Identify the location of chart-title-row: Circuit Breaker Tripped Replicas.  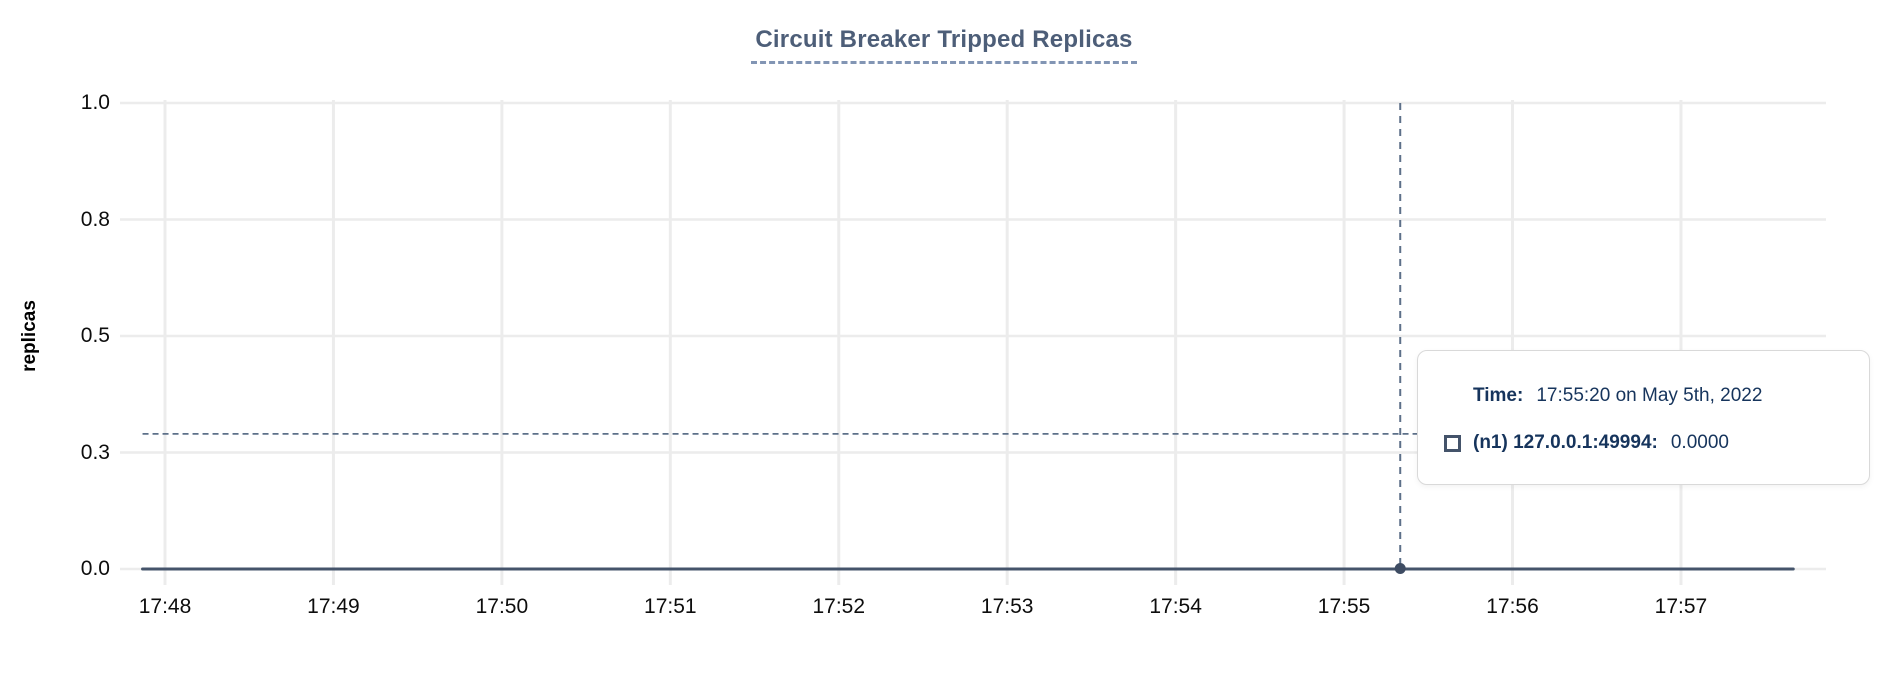
(944, 45).